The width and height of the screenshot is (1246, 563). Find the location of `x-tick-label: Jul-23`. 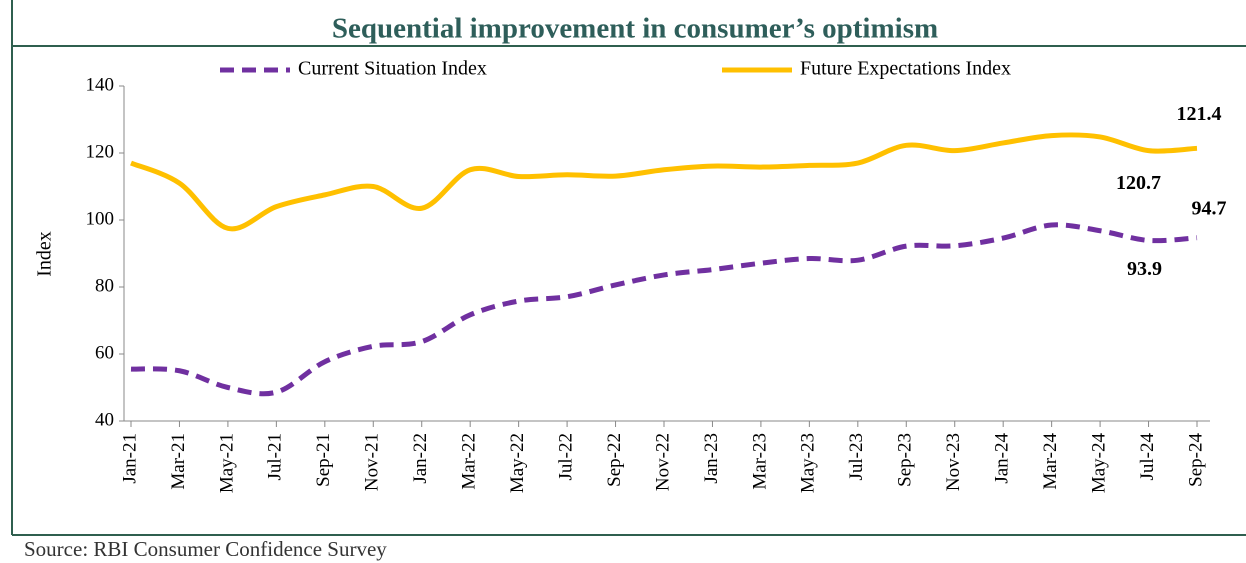

x-tick-label: Jul-23 is located at coordinates (856, 457).